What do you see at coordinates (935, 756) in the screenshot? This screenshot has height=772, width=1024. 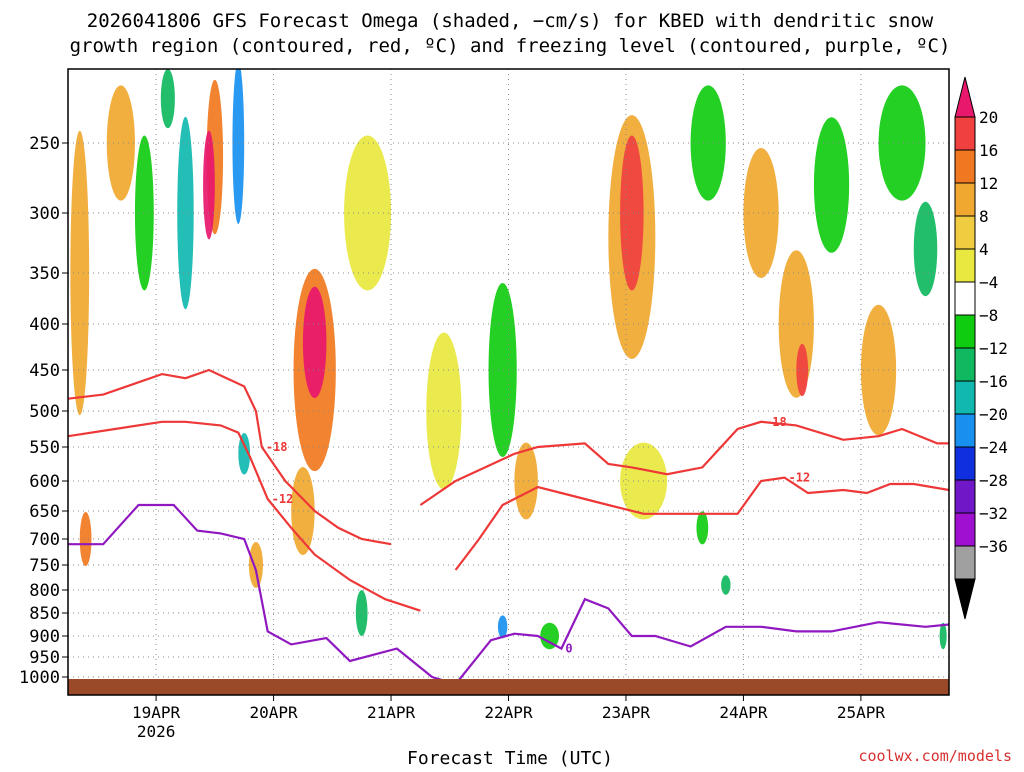 I see `credit-link: coolwx.com/models` at bounding box center [935, 756].